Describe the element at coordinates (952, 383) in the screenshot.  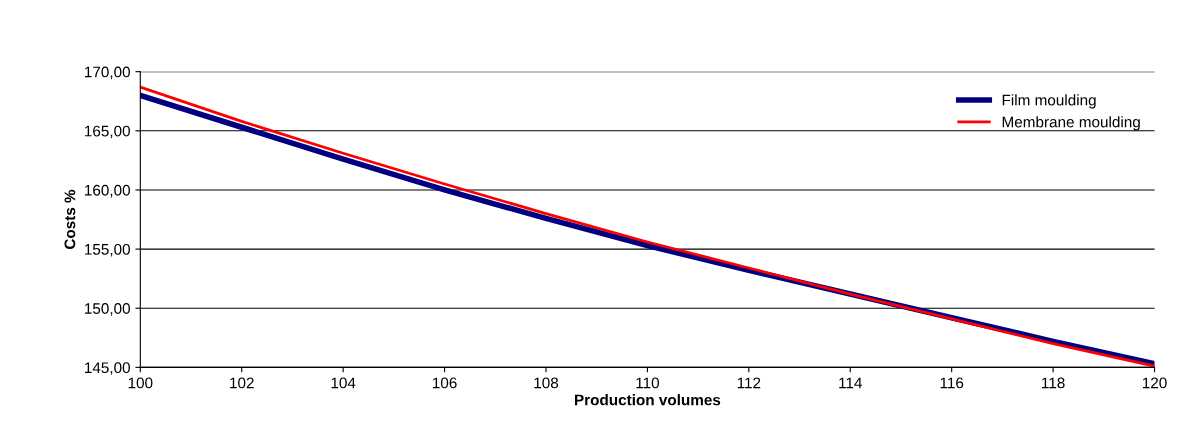
I see `x-tick-label: 116` at that location.